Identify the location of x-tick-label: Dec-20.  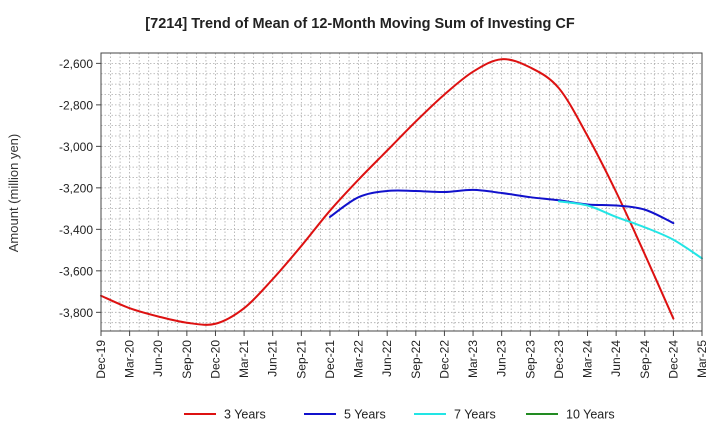
(215, 359).